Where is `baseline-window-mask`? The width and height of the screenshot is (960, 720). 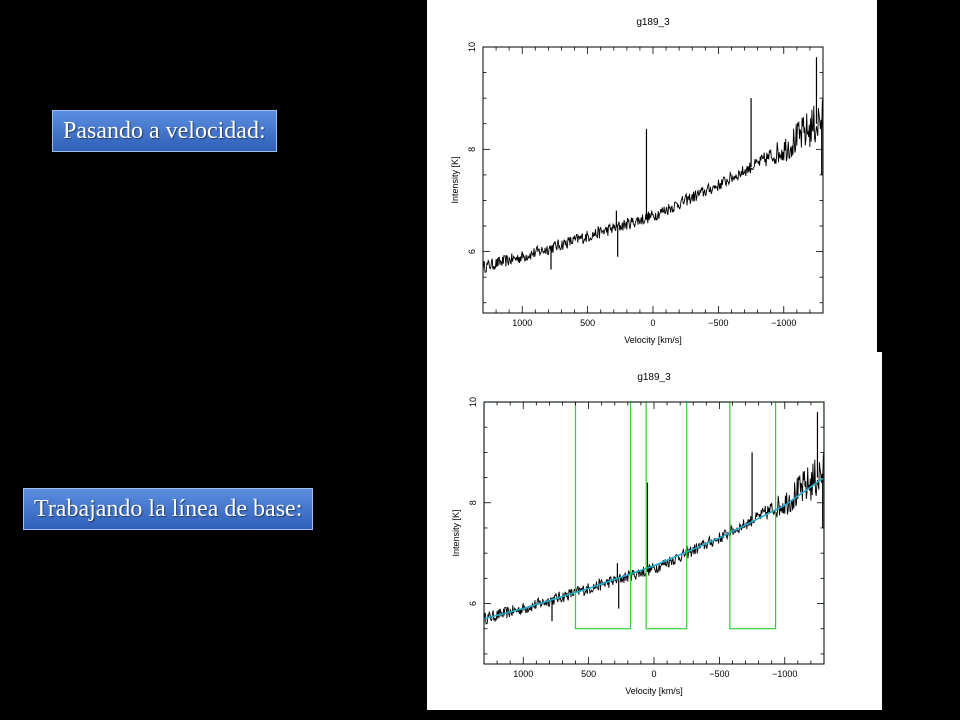
baseline-window-mask is located at coordinates (654, 516).